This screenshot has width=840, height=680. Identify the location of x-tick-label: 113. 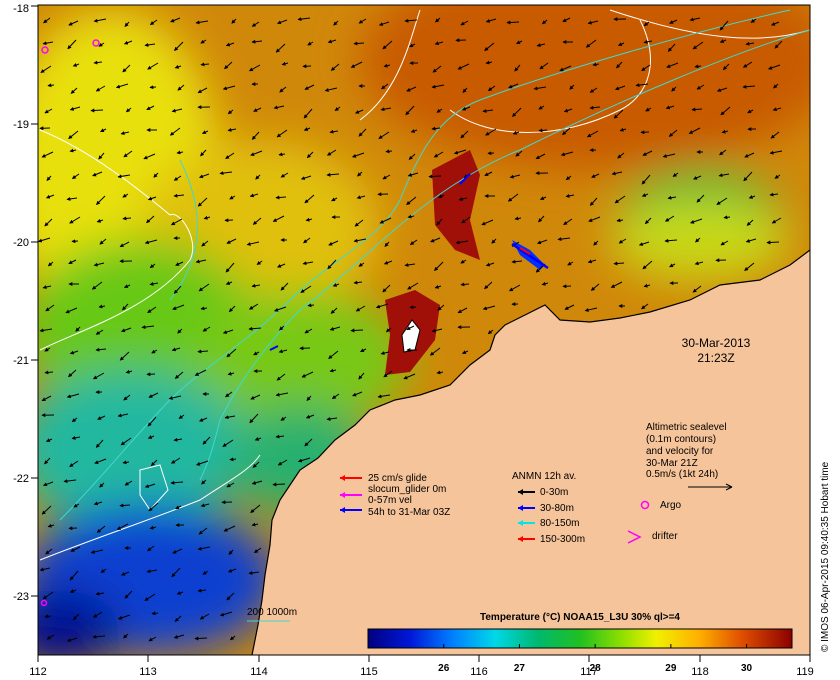
(148, 672).